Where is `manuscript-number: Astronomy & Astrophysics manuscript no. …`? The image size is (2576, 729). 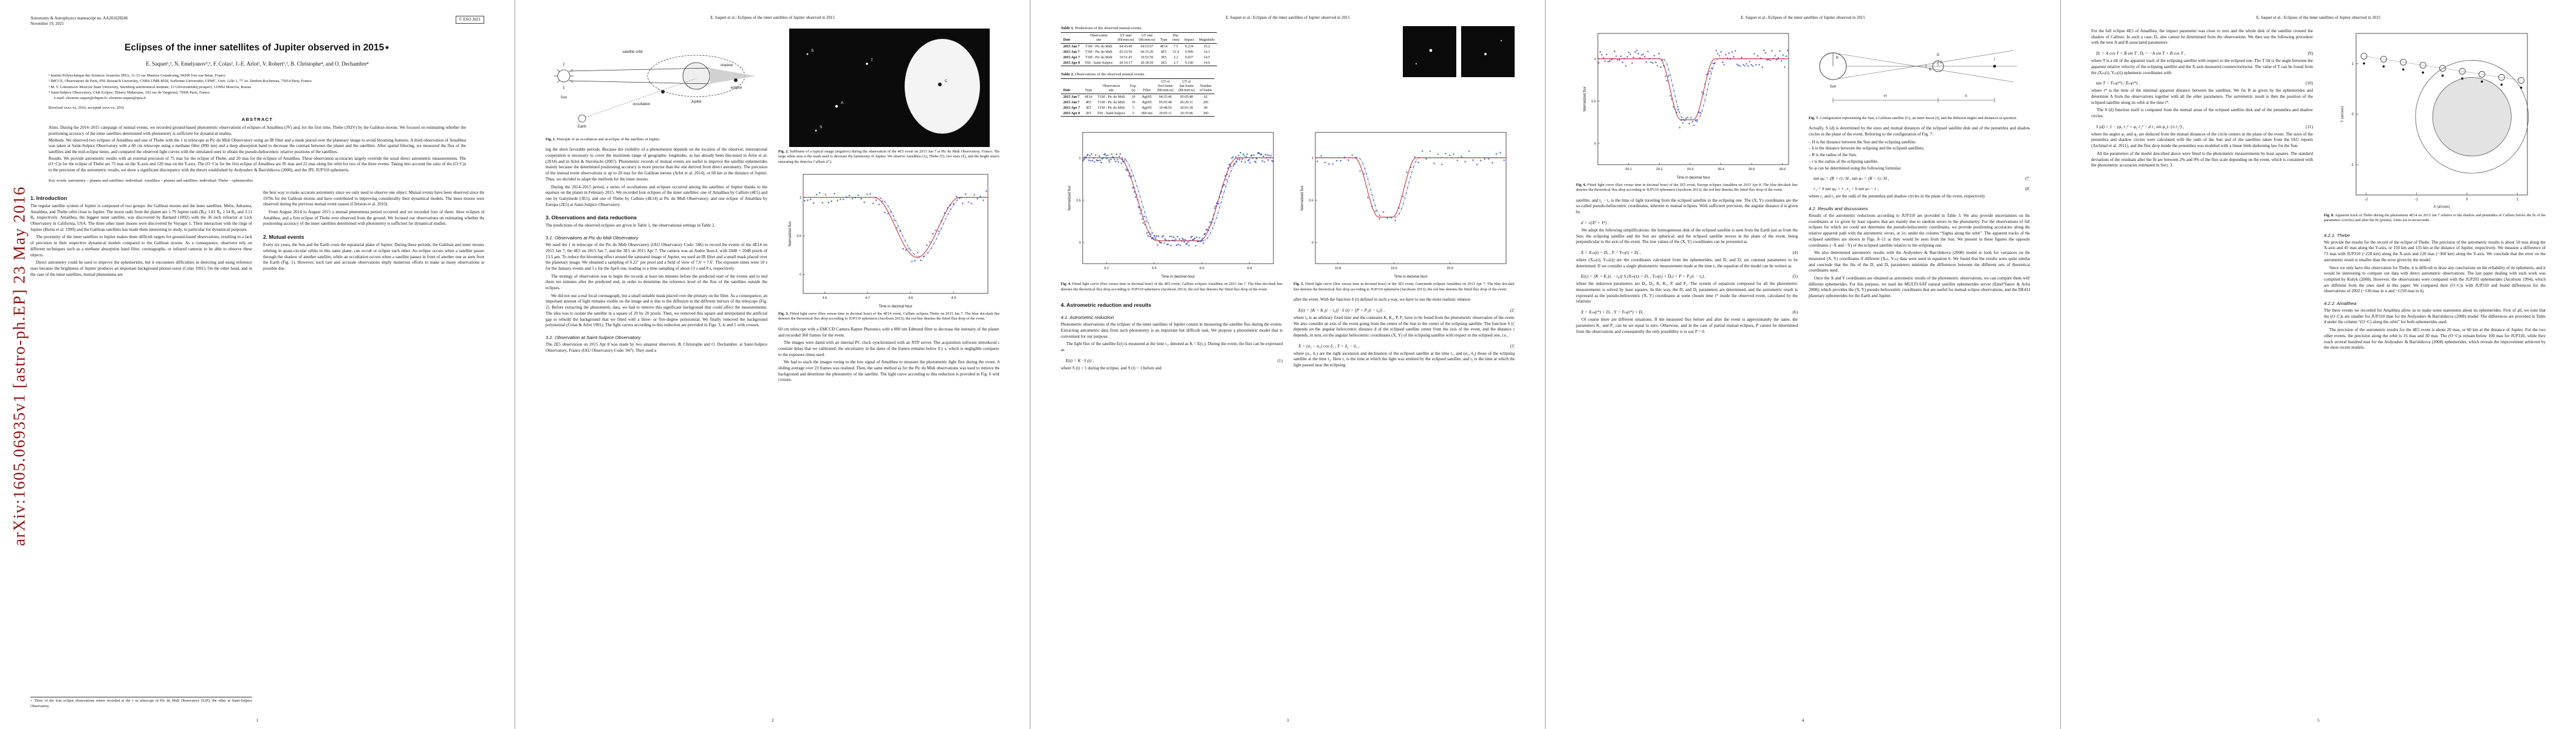 manuscript-number: Astronomy & Astrophysics manuscript no. … is located at coordinates (79, 19).